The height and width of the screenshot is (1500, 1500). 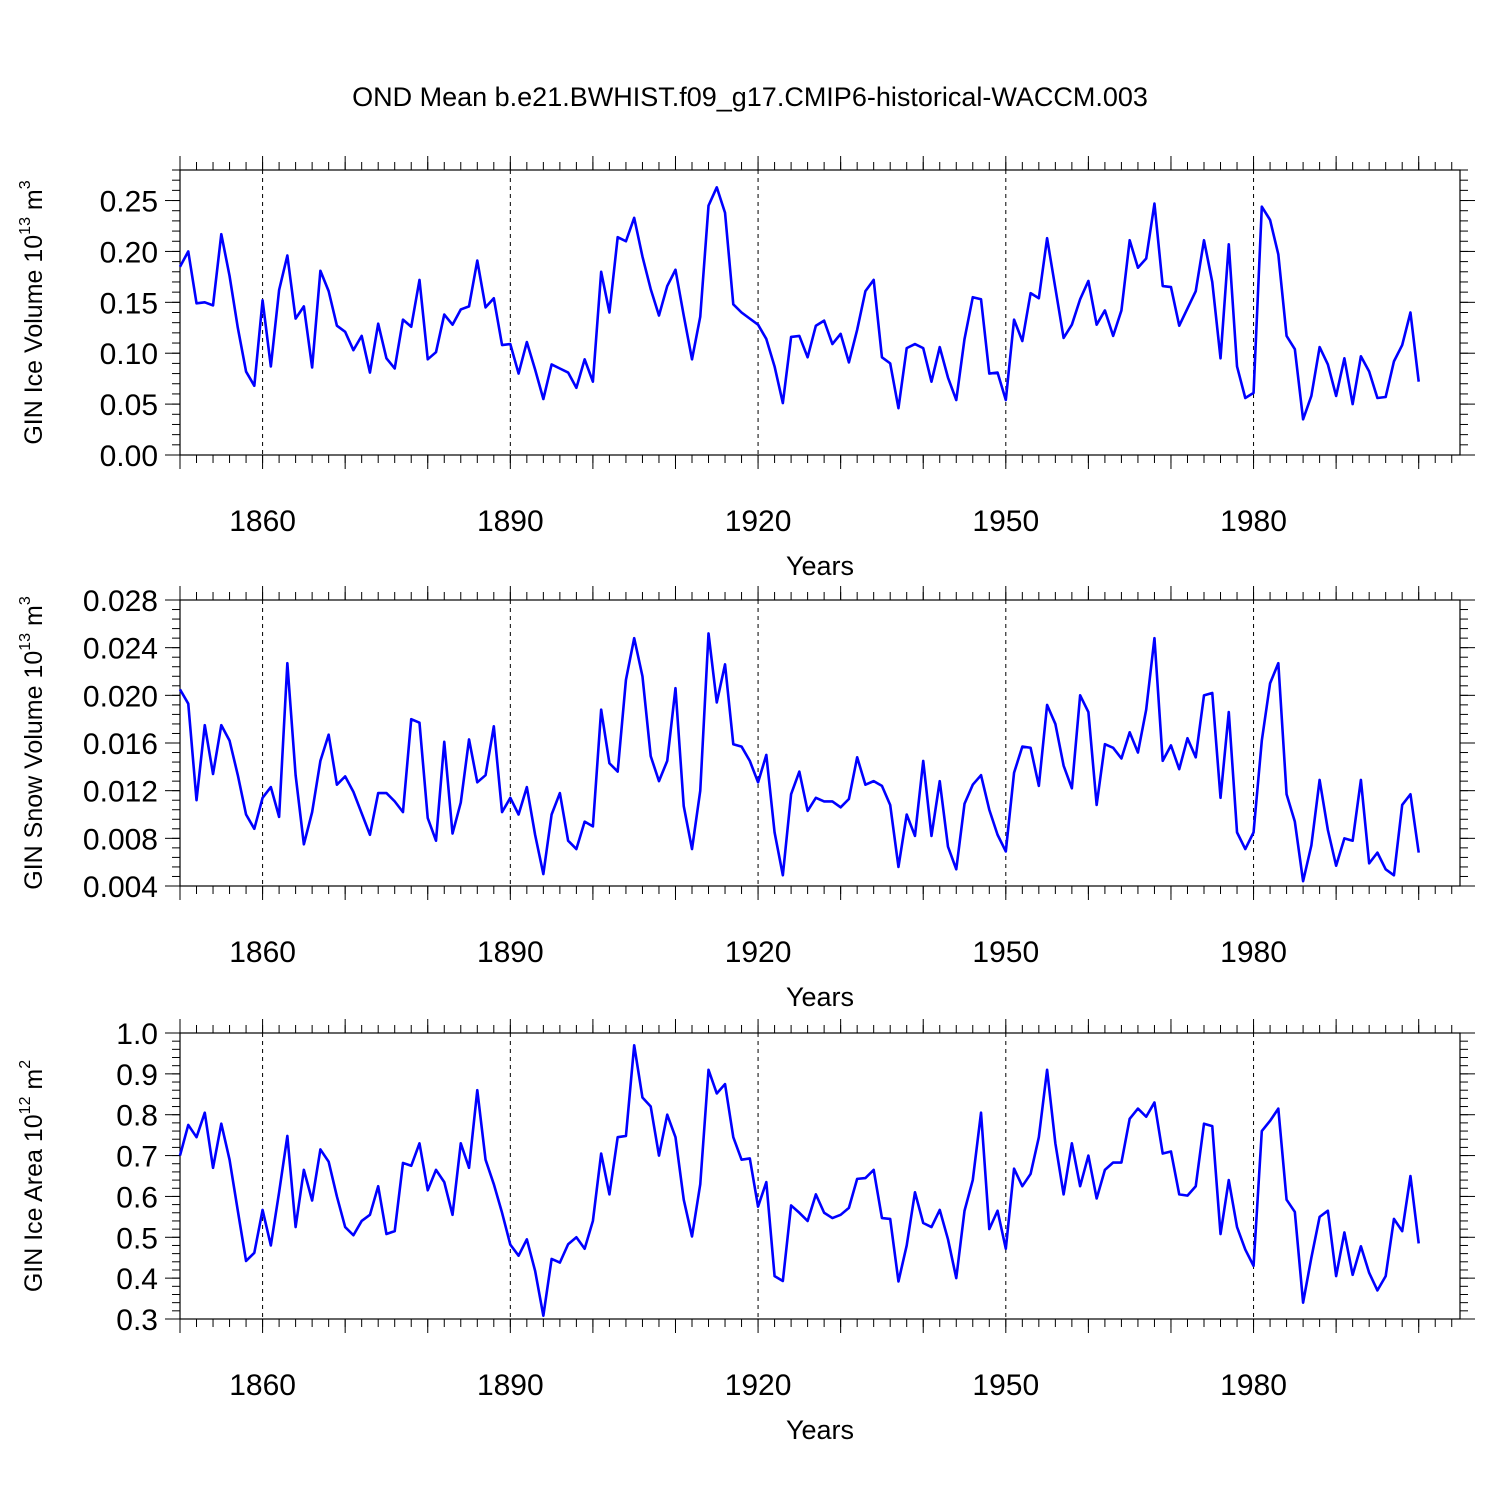 What do you see at coordinates (120, 887) in the screenshot?
I see `y-tick-label: 0.004` at bounding box center [120, 887].